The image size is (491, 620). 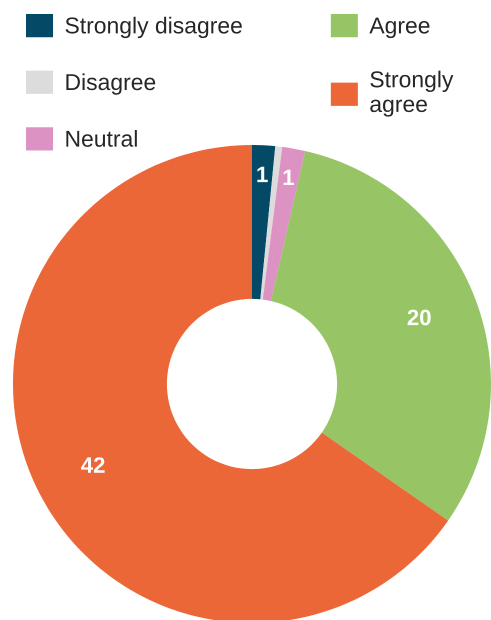 What do you see at coordinates (93, 465) in the screenshot?
I see `data-label: 42` at bounding box center [93, 465].